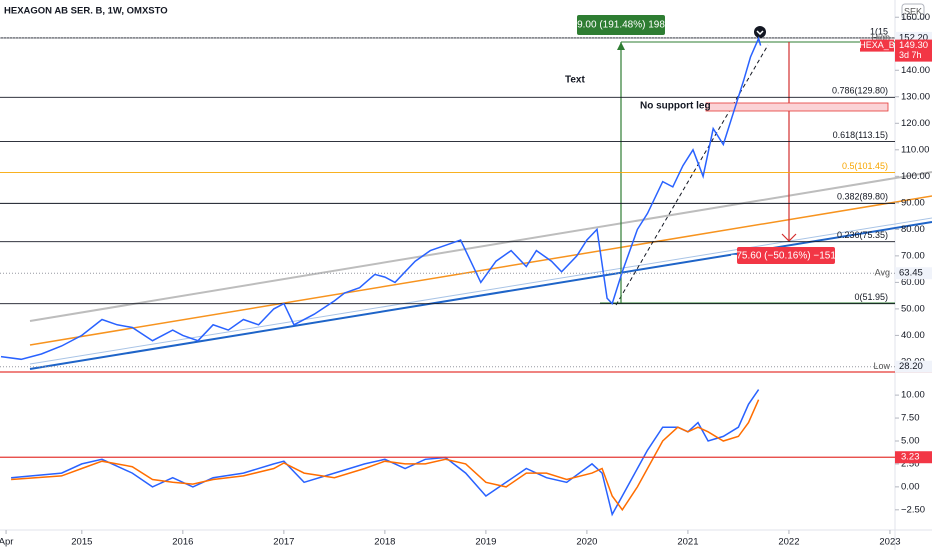  What do you see at coordinates (6, 542) in the screenshot?
I see `x-tick-label: Apr` at bounding box center [6, 542].